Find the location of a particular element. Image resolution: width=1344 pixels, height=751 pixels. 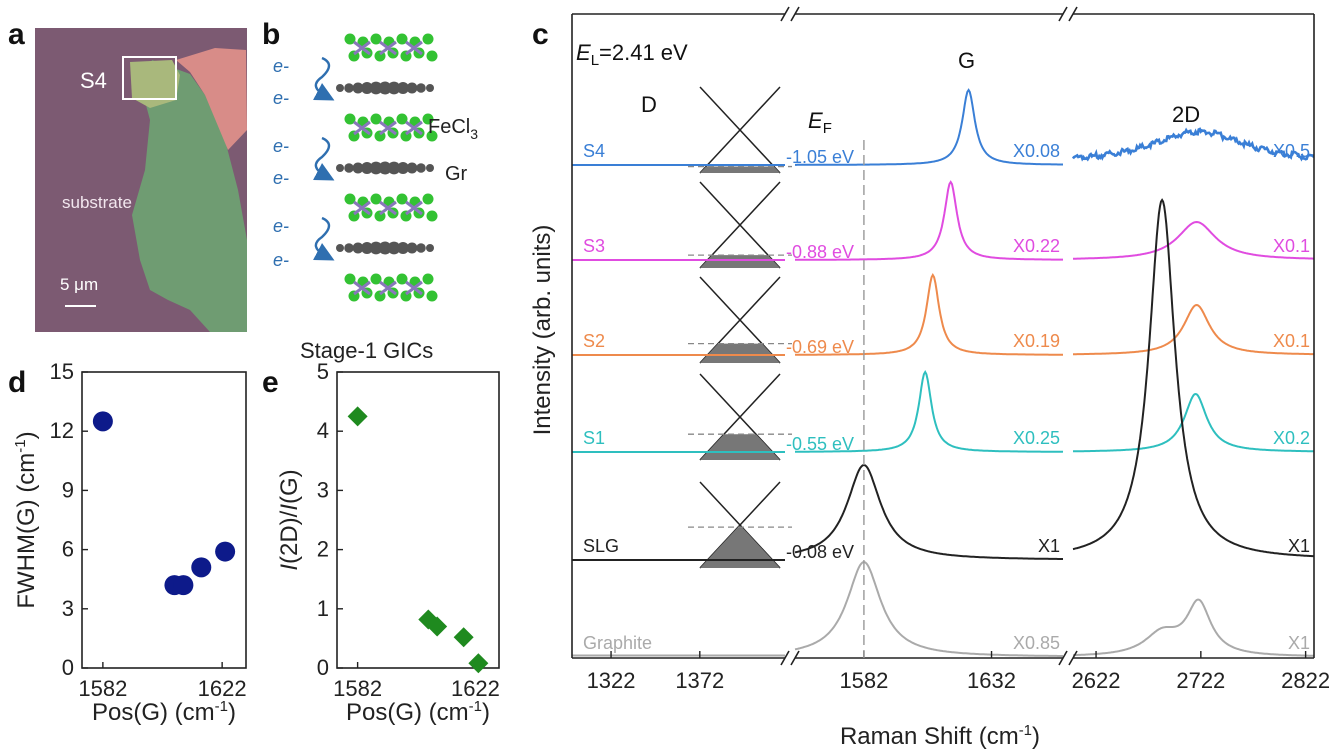

scalebar-label: 5 μm is located at coordinates (79, 284).